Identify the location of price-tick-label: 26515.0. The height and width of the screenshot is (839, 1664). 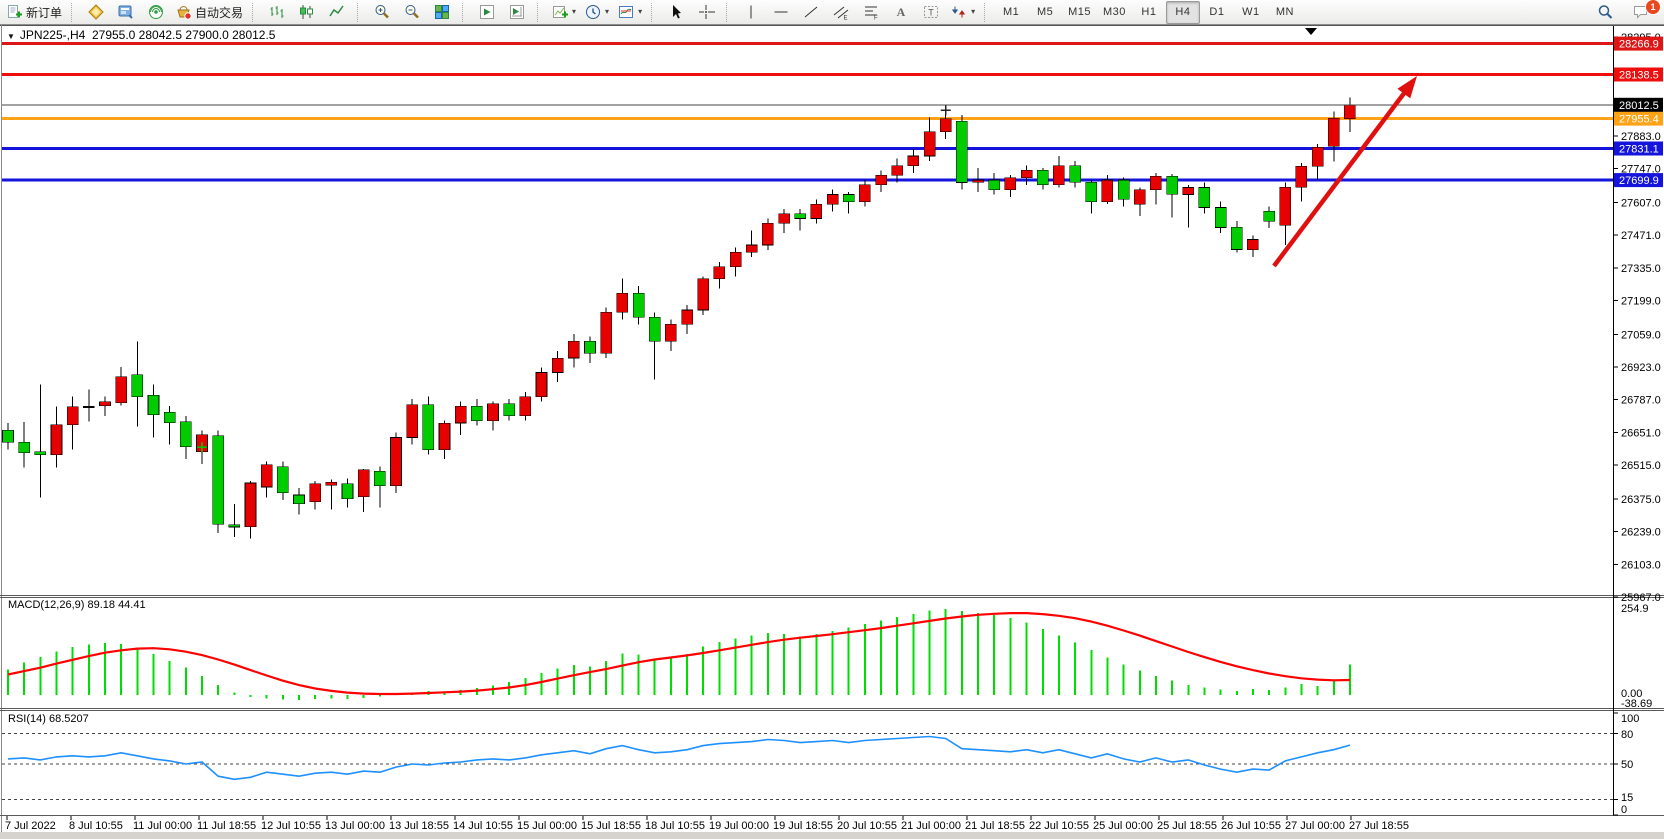
(1641, 466).